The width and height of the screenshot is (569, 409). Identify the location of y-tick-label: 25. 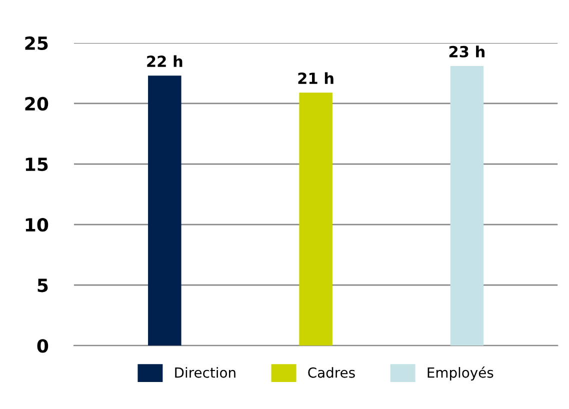
(36, 43).